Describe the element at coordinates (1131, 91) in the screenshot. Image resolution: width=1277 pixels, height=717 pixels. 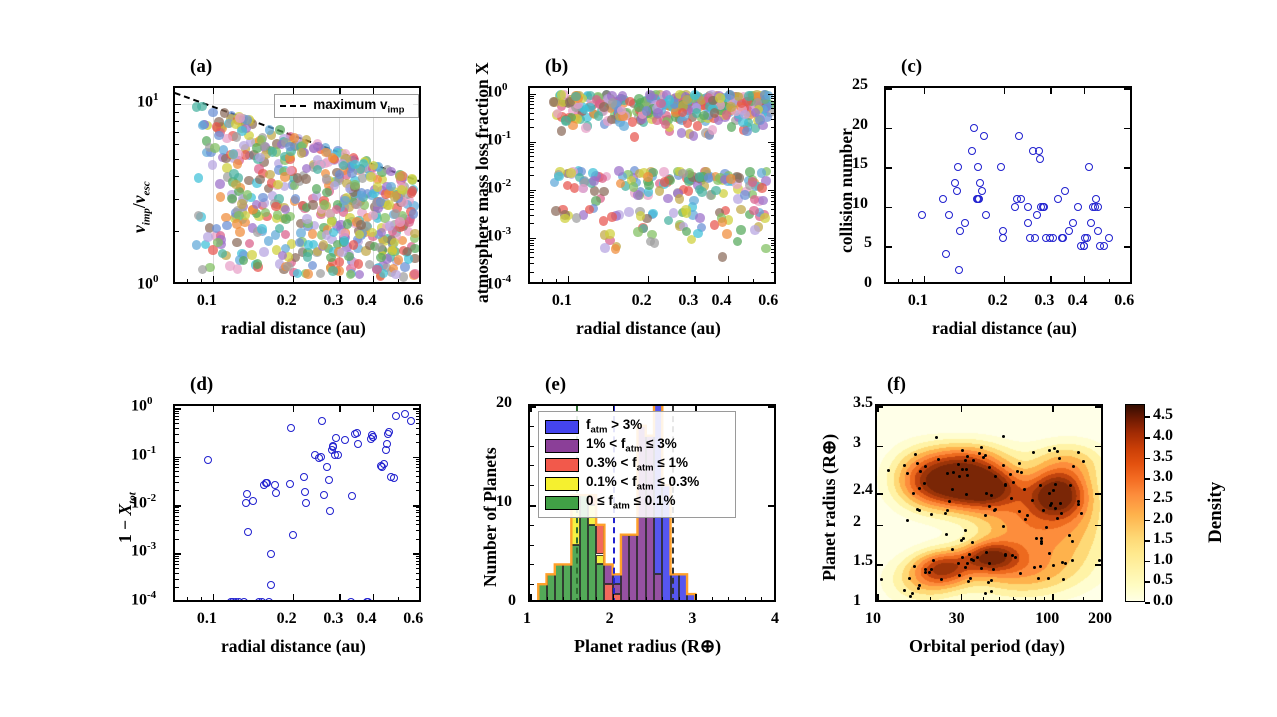
I see `x-tick` at that location.